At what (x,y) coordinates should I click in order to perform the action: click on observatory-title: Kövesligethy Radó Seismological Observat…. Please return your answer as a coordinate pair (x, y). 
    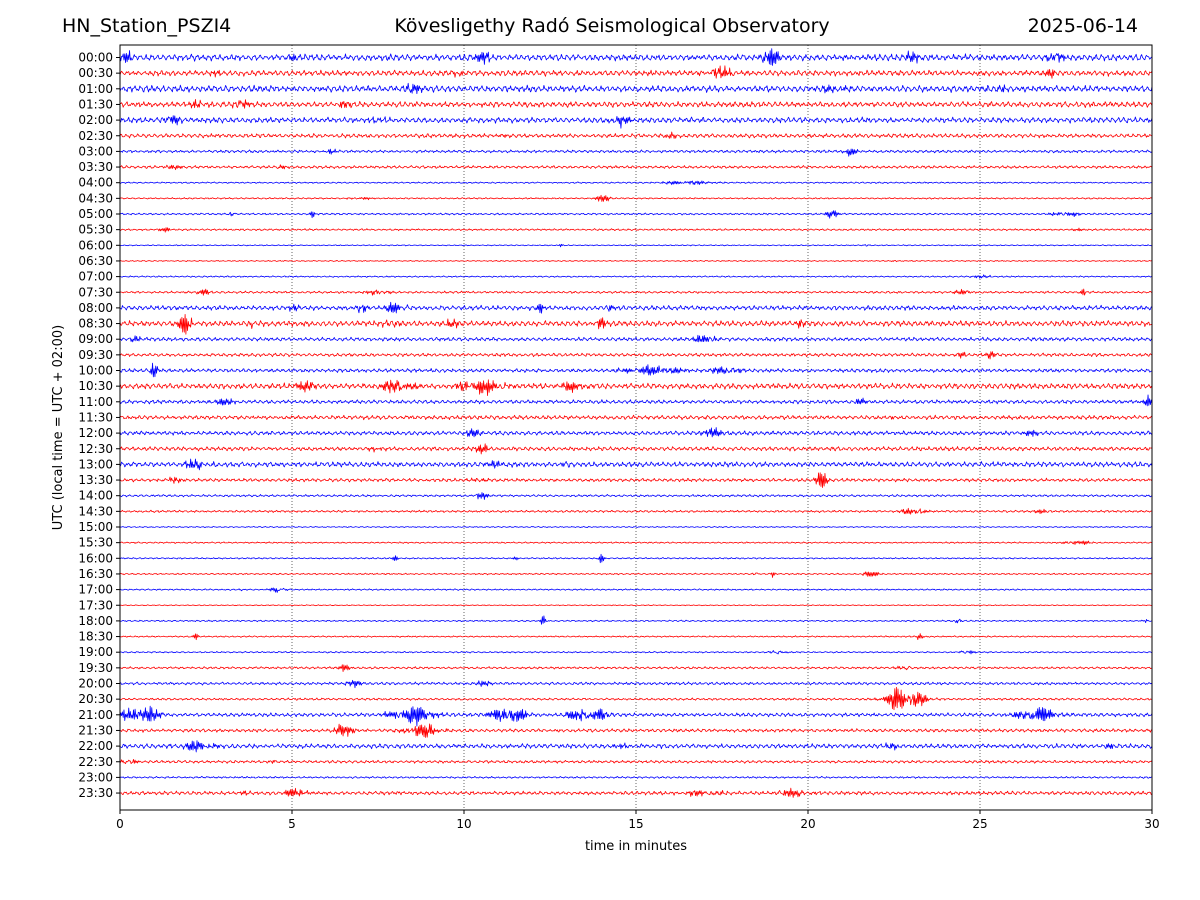
    Looking at the image, I should click on (612, 26).